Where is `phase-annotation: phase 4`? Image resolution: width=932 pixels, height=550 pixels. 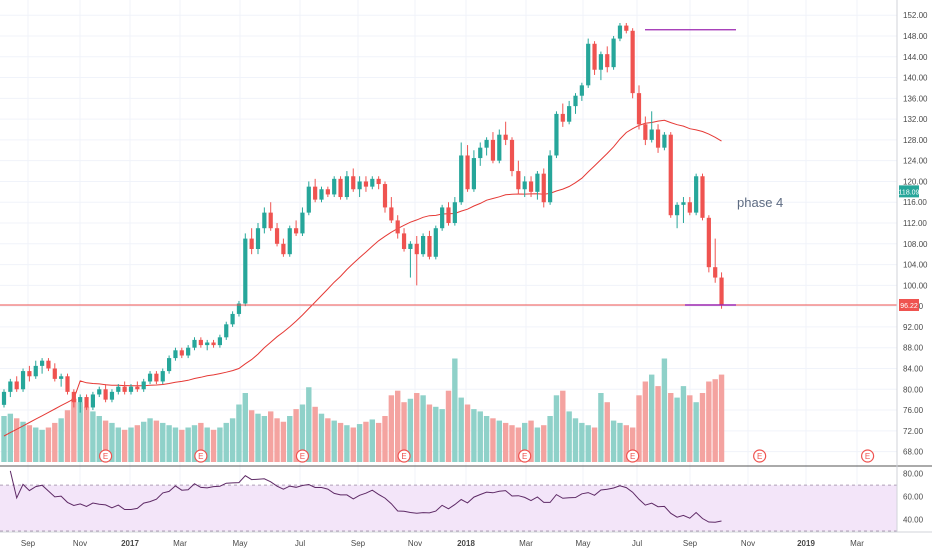
phase-annotation: phase 4 is located at coordinates (760, 202).